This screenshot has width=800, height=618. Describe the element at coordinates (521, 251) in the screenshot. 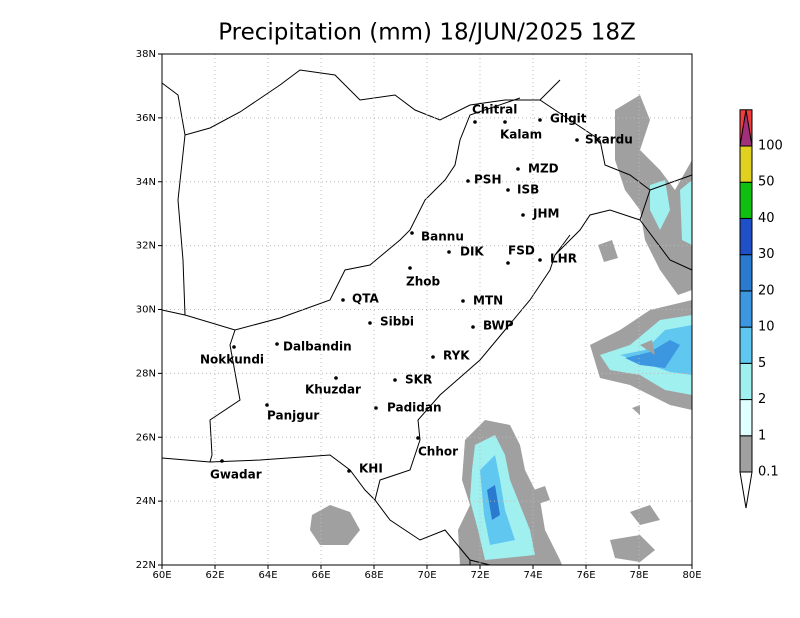

I see `city-label: FSD` at that location.